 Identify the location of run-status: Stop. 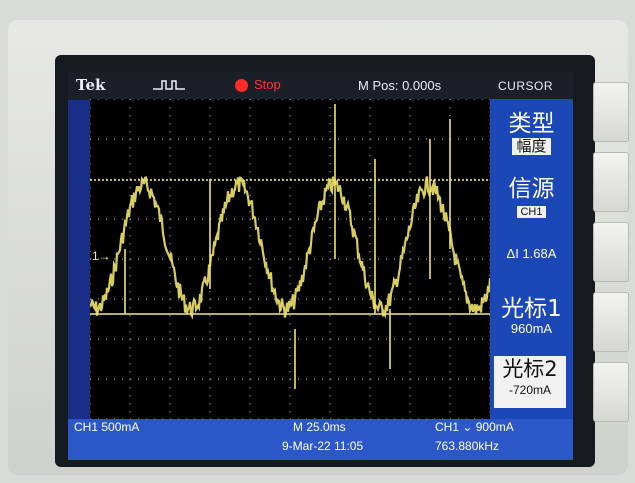
(267, 84).